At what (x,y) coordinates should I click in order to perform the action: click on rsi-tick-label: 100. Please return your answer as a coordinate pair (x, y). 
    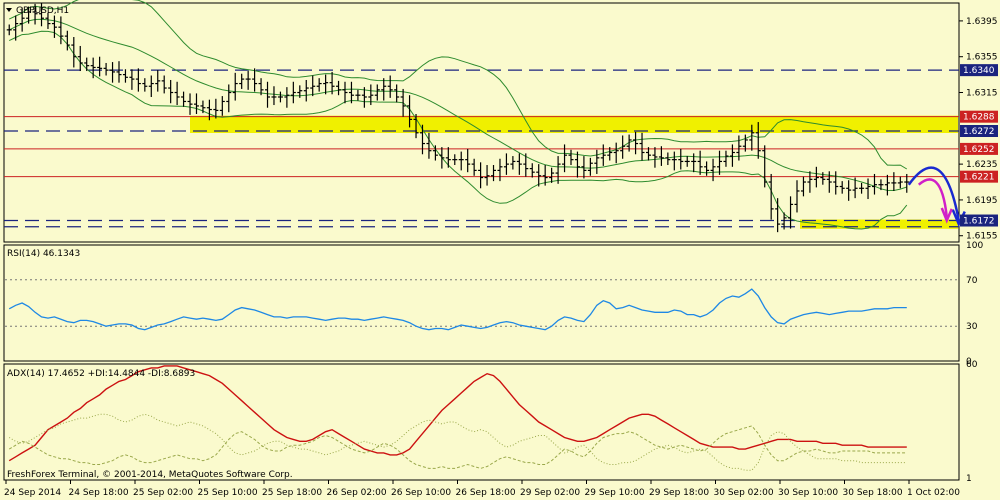
    Looking at the image, I should click on (974, 246).